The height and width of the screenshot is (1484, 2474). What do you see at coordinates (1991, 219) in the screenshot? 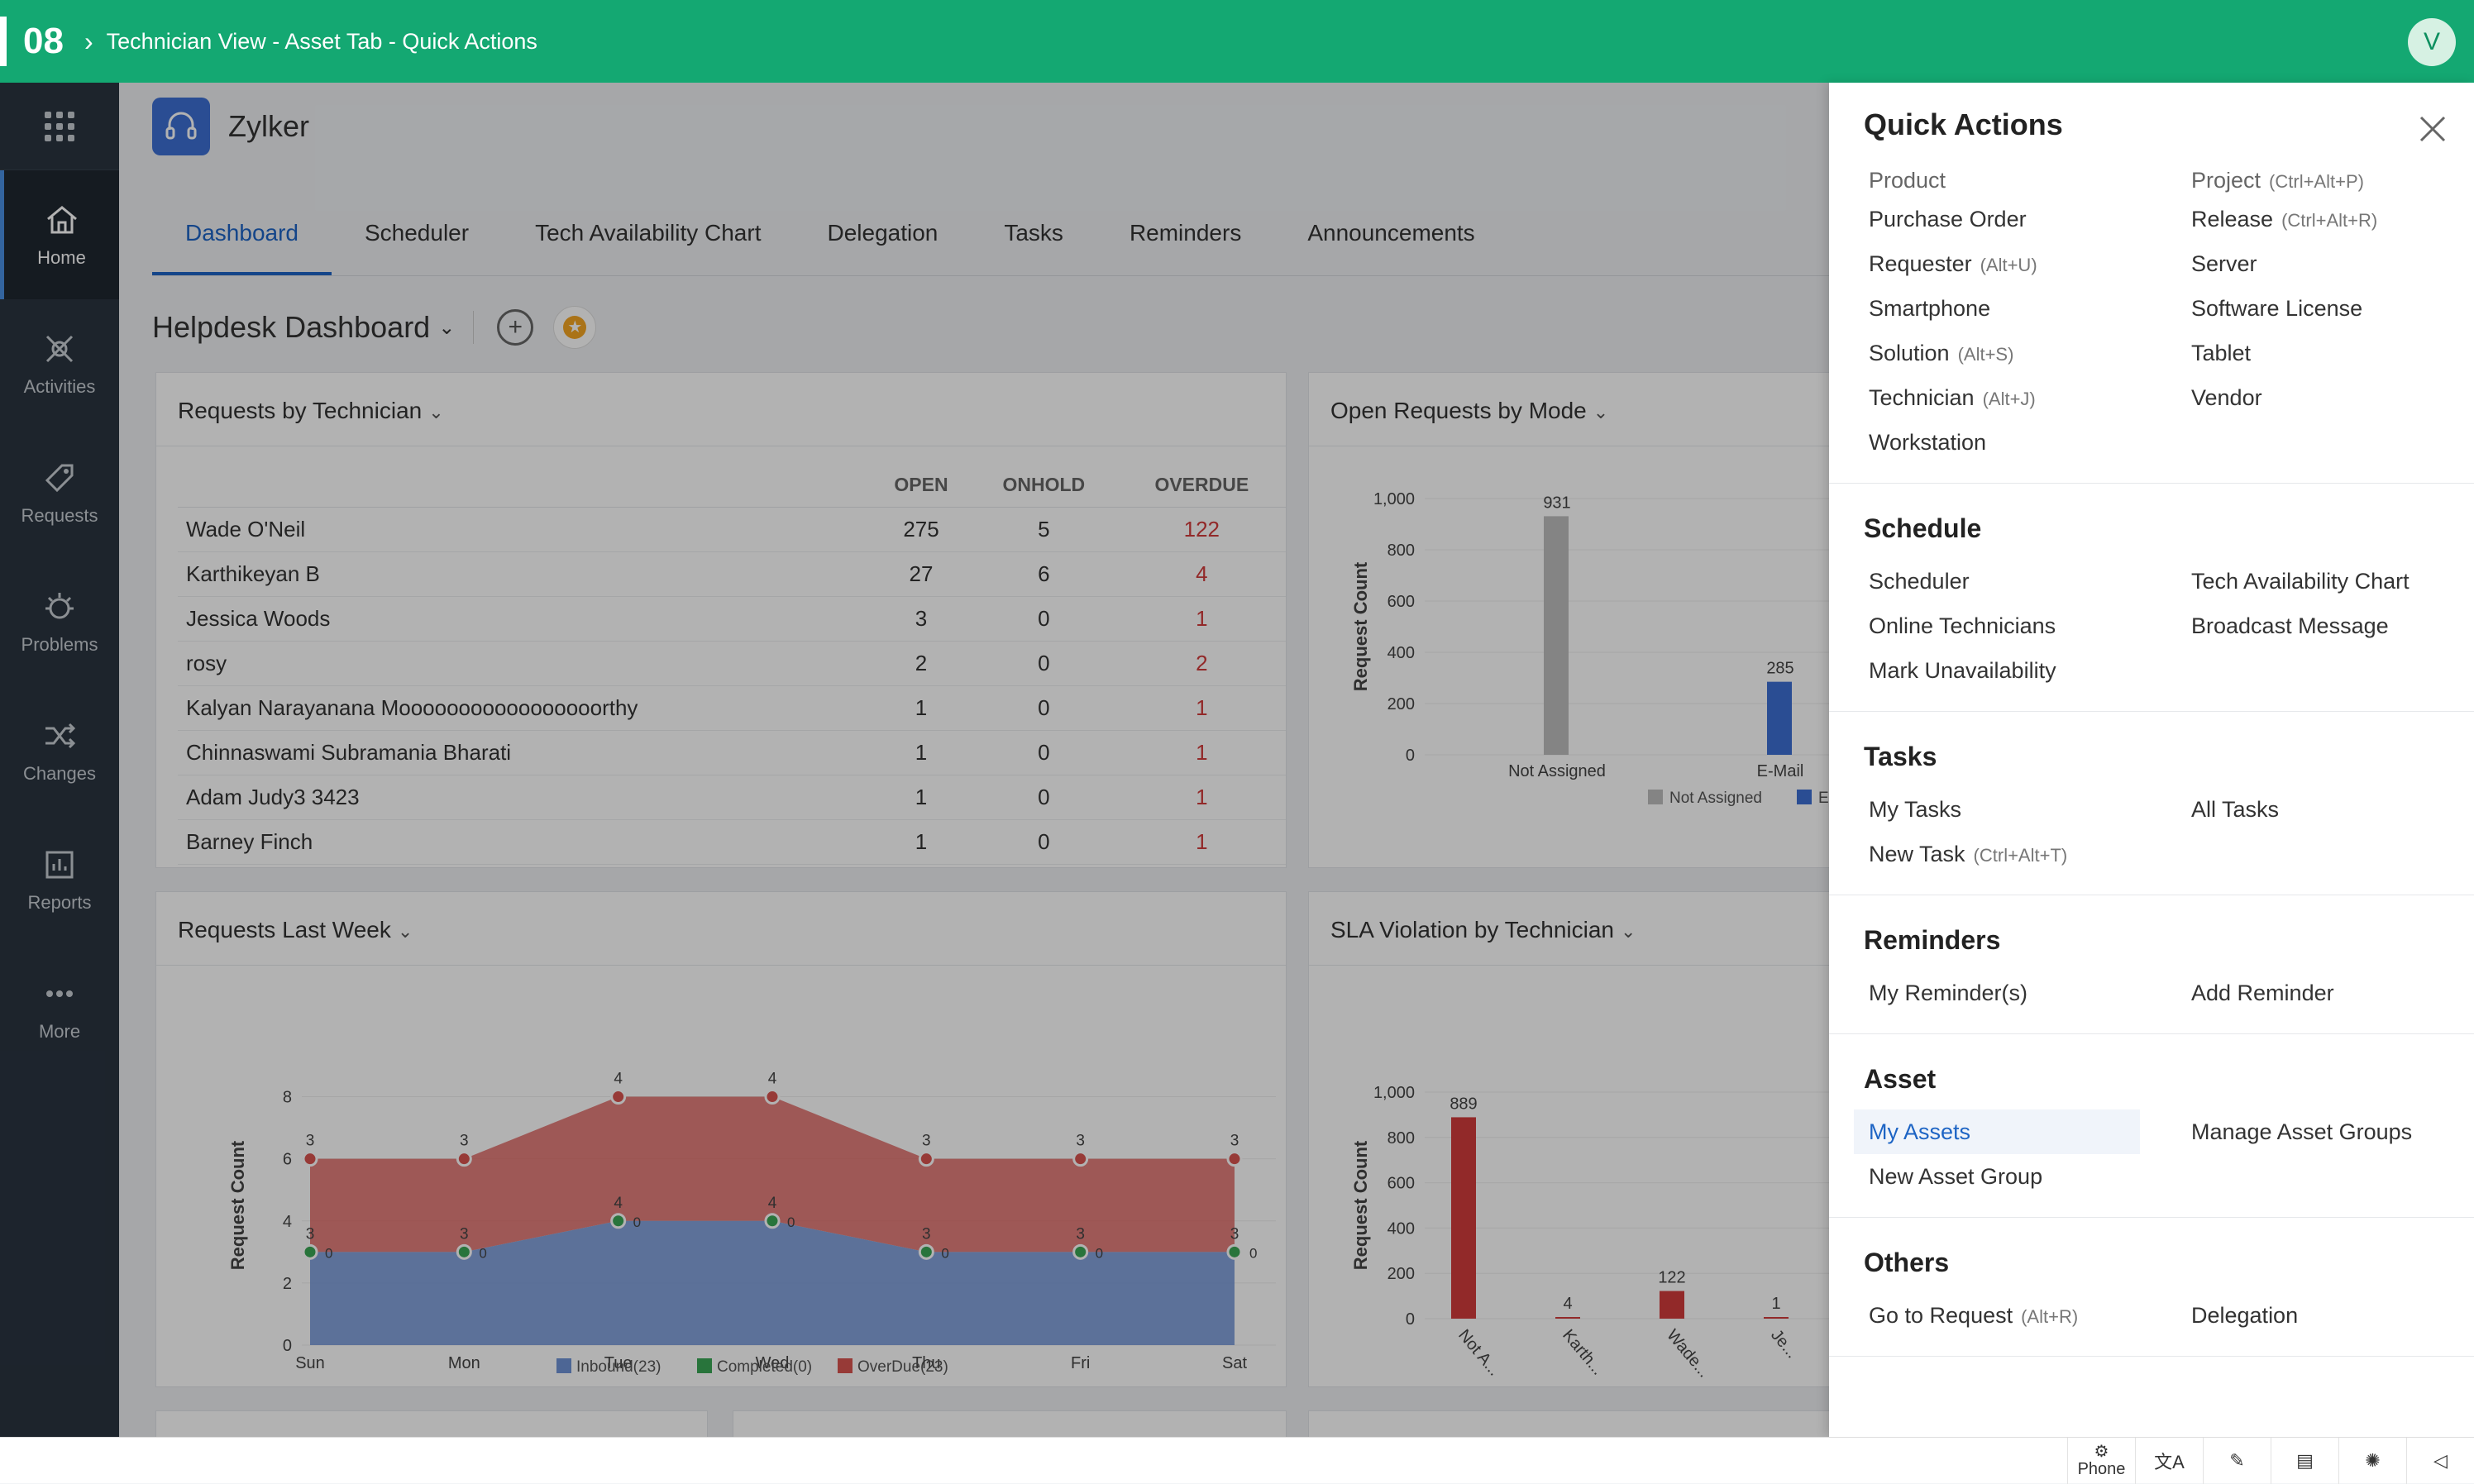
I see `quick-action-purchase-order: Purchase Order` at bounding box center [1991, 219].